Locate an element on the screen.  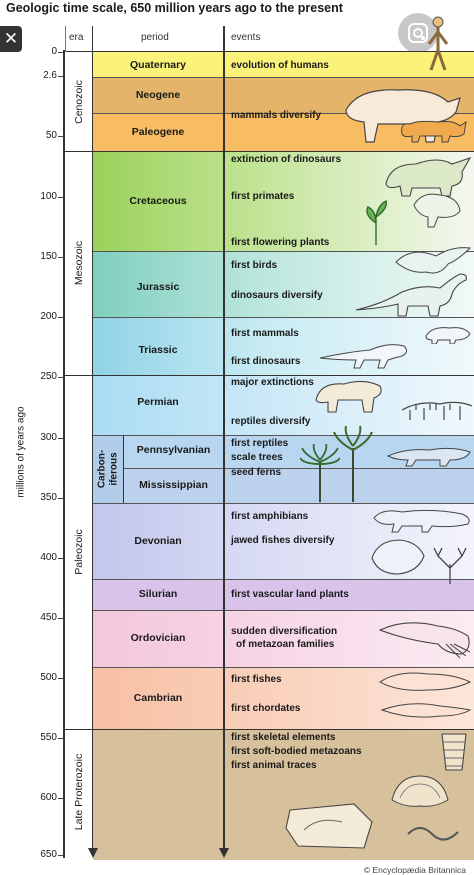
event-first-dinosaurs: first dinosaurs is located at coordinates (266, 361).